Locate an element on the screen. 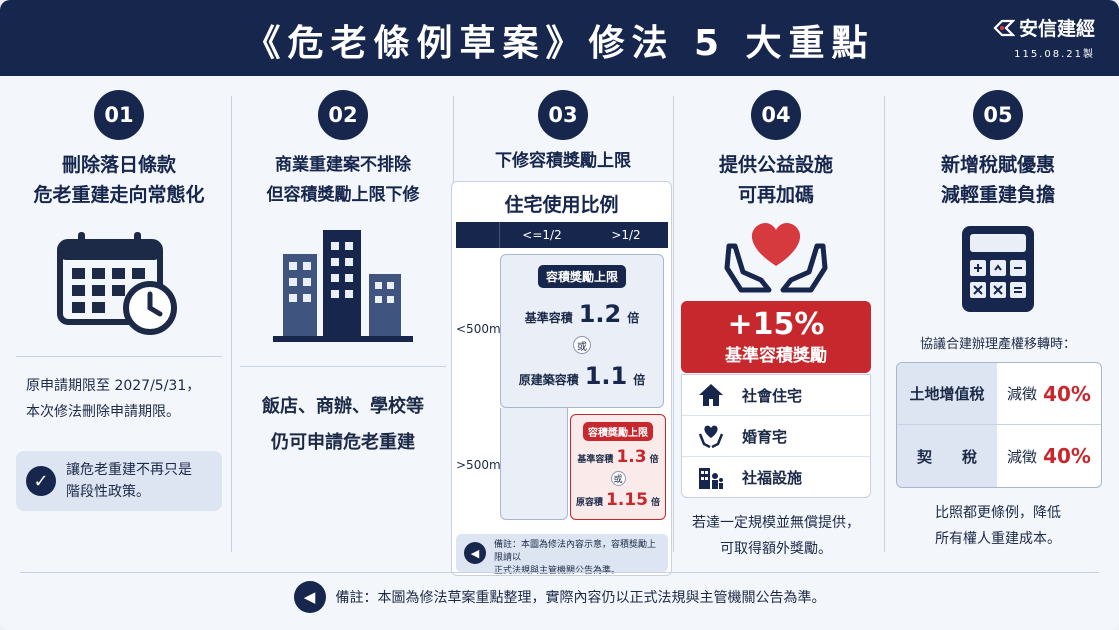 The height and width of the screenshot is (630, 1119). point-2: 02 商業重建案不排除 但容積獎勵上限下修 飯店、商辦、學 is located at coordinates (343, 275).